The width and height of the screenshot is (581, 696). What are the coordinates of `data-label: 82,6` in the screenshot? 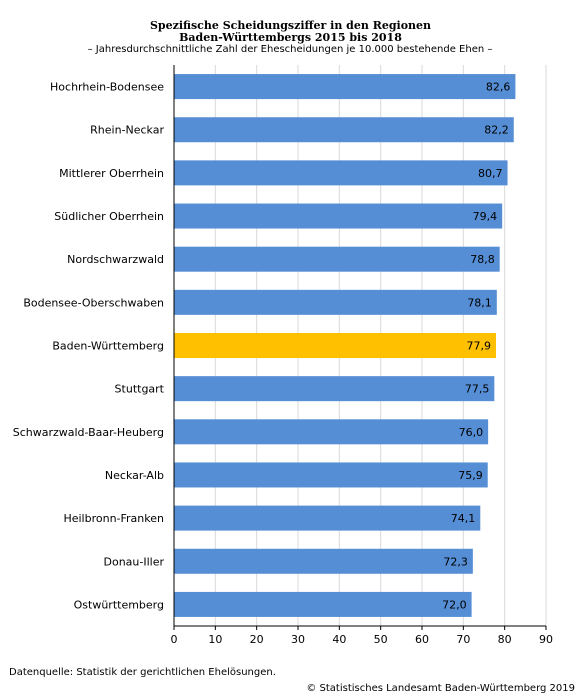 It's located at (498, 87).